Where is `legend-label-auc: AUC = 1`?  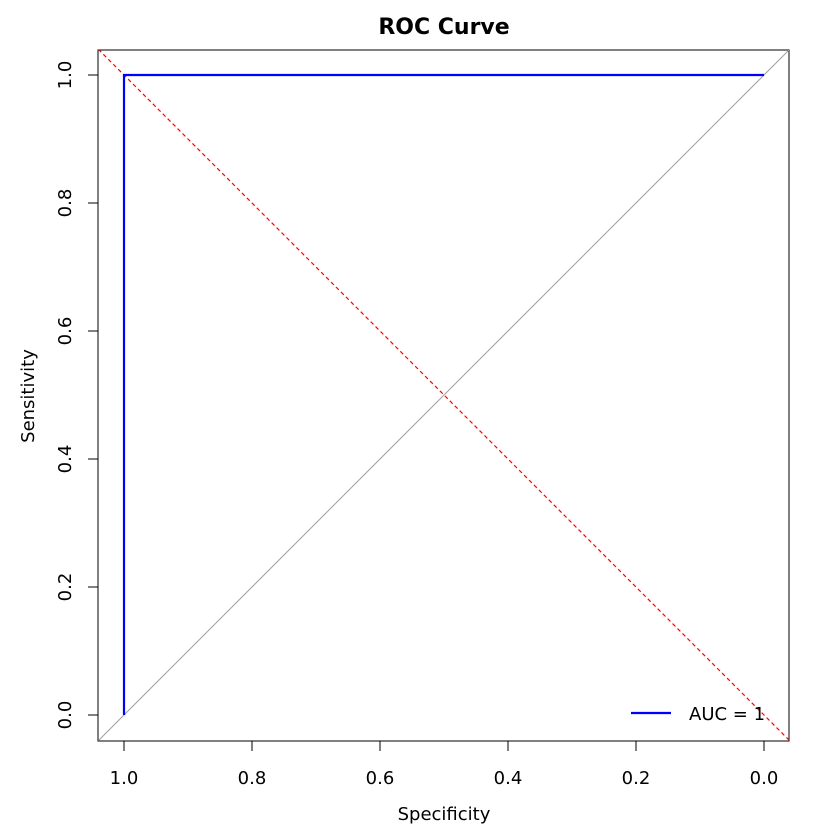 legend-label-auc: AUC = 1 is located at coordinates (727, 714).